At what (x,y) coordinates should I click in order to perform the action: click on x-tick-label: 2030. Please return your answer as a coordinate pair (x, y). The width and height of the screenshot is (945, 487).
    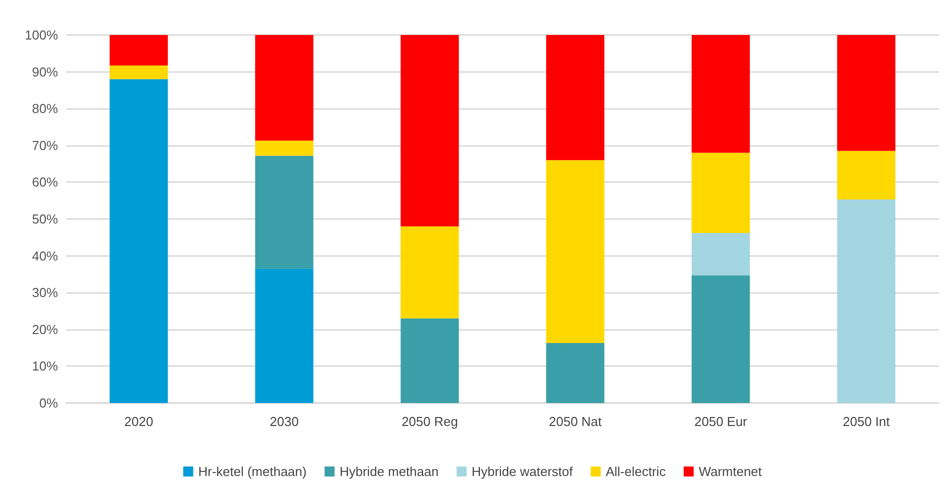
    Looking at the image, I should click on (284, 421).